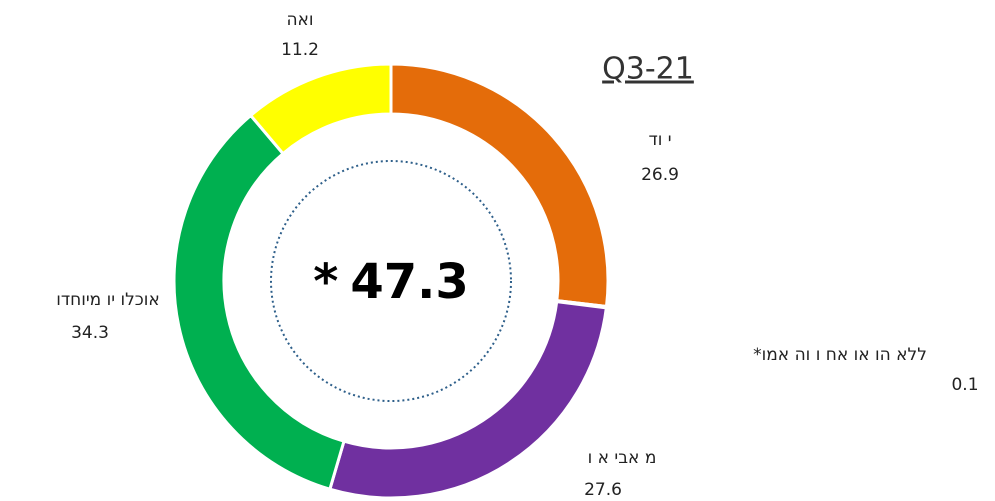 This screenshot has height=501, width=995. I want to click on center-ring, so click(391, 281).